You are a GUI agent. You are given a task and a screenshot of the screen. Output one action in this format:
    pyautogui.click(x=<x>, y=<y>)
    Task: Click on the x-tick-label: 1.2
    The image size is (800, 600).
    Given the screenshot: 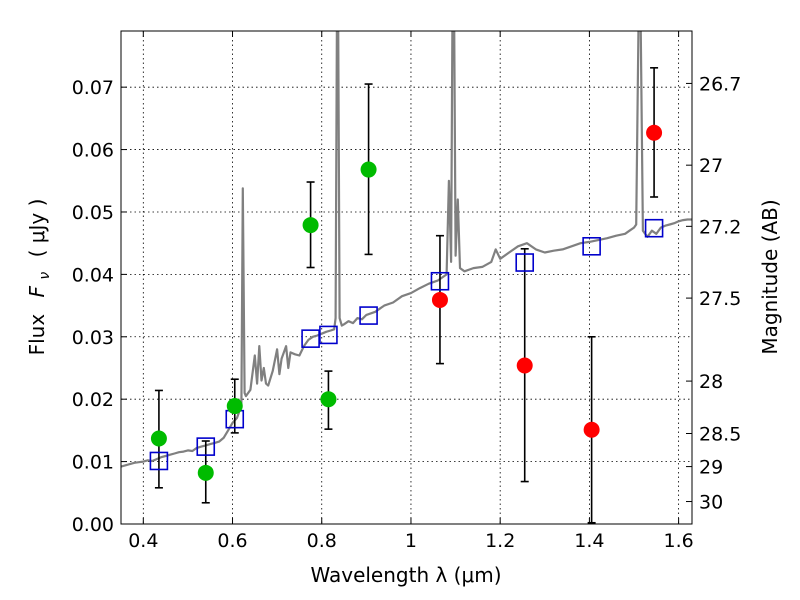 What is the action you would take?
    pyautogui.click(x=500, y=541)
    